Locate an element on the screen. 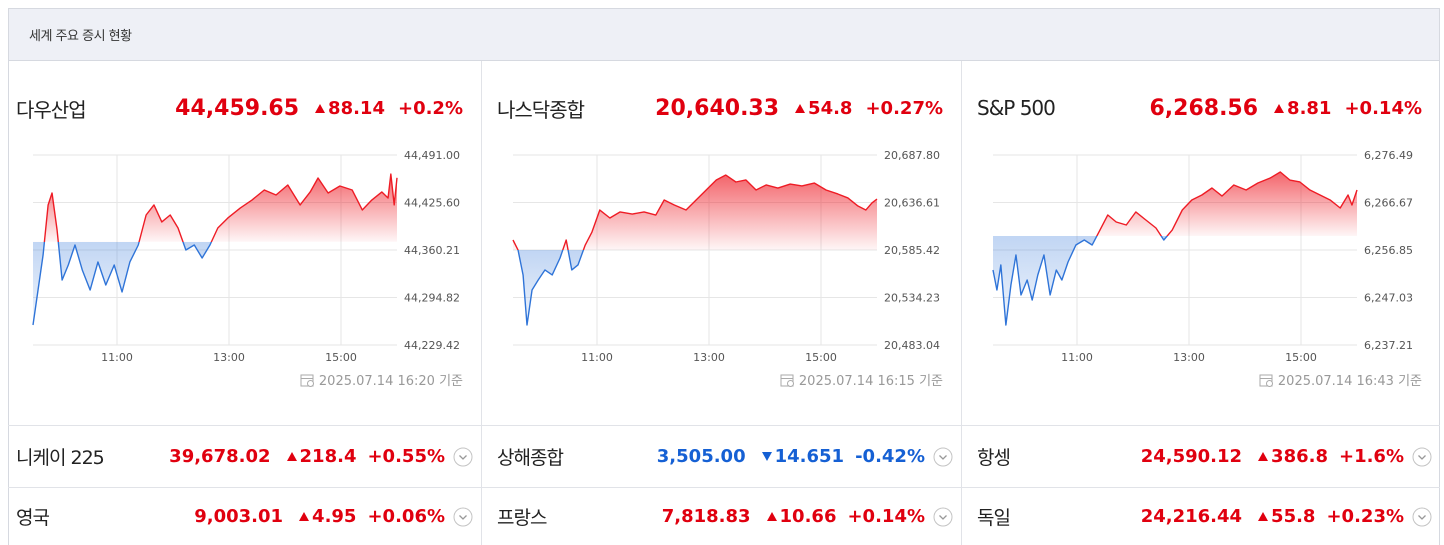  timestamp-text: 2025.07.14 16:15 기준 is located at coordinates (870, 381).